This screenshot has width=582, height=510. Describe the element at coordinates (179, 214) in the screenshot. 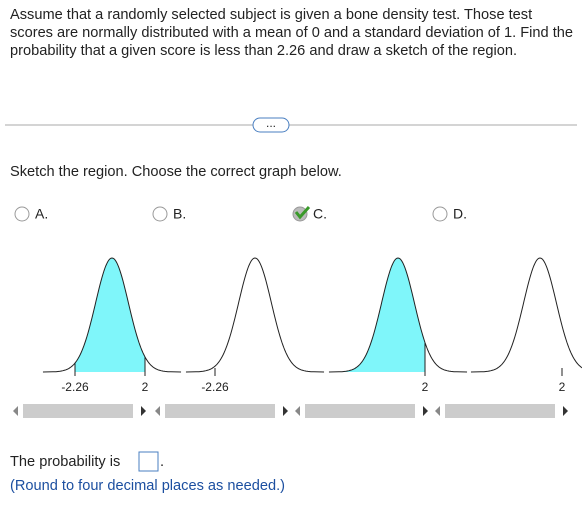

I see `option-label: B.` at that location.